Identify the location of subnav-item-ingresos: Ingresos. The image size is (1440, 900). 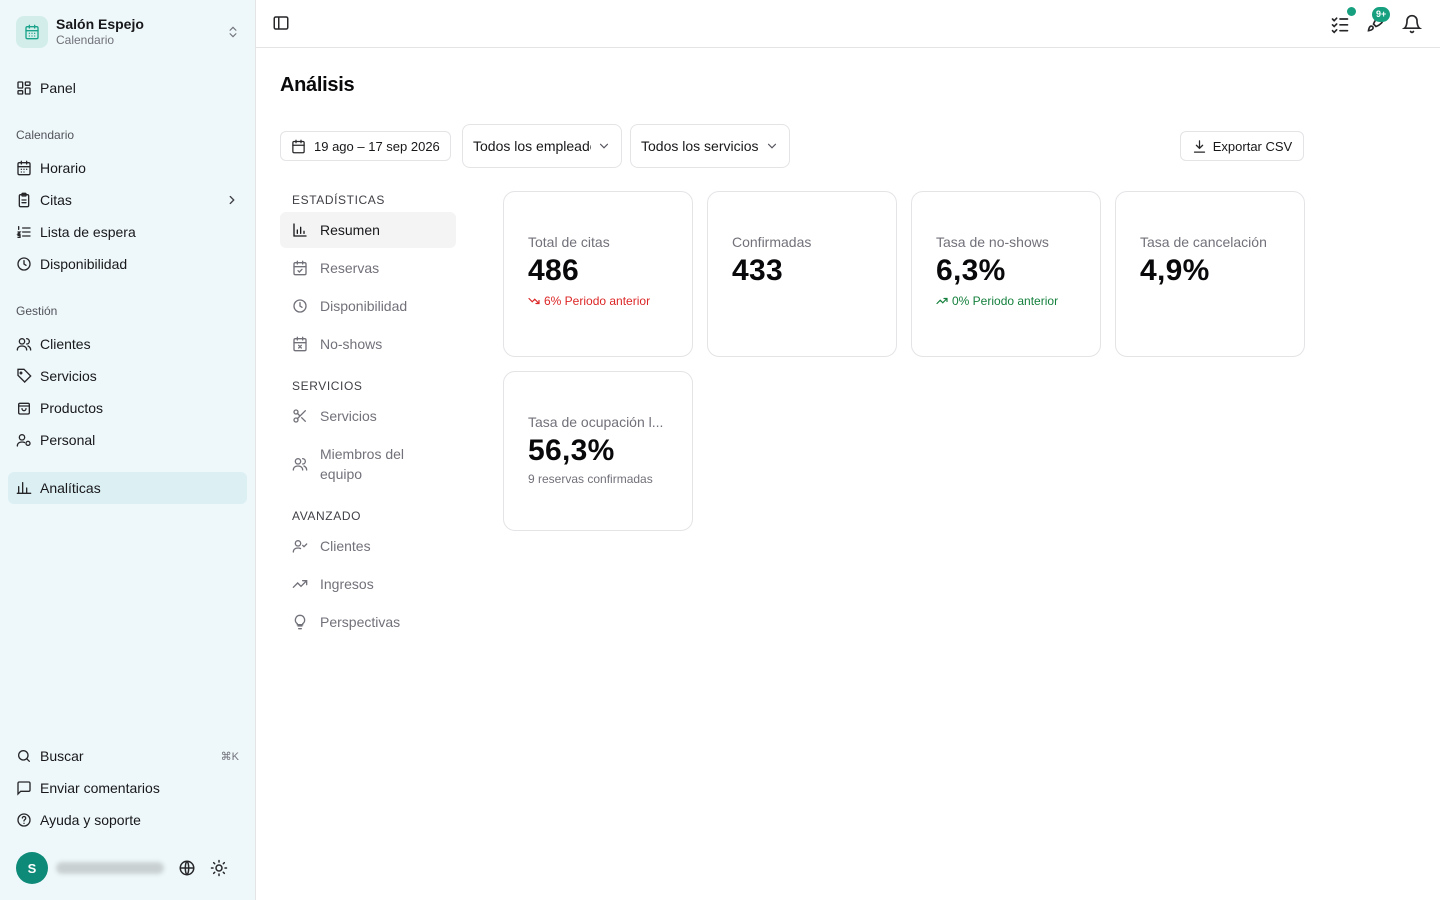
(368, 584).